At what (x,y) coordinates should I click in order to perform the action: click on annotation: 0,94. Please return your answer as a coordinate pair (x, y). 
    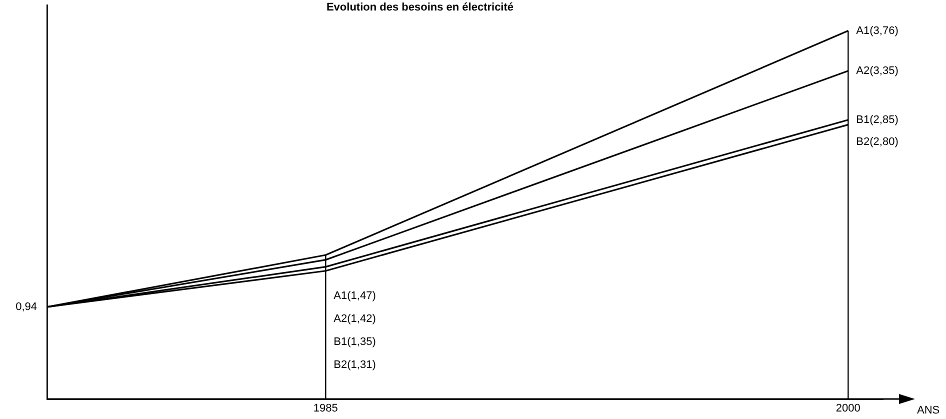
    Looking at the image, I should click on (26, 306).